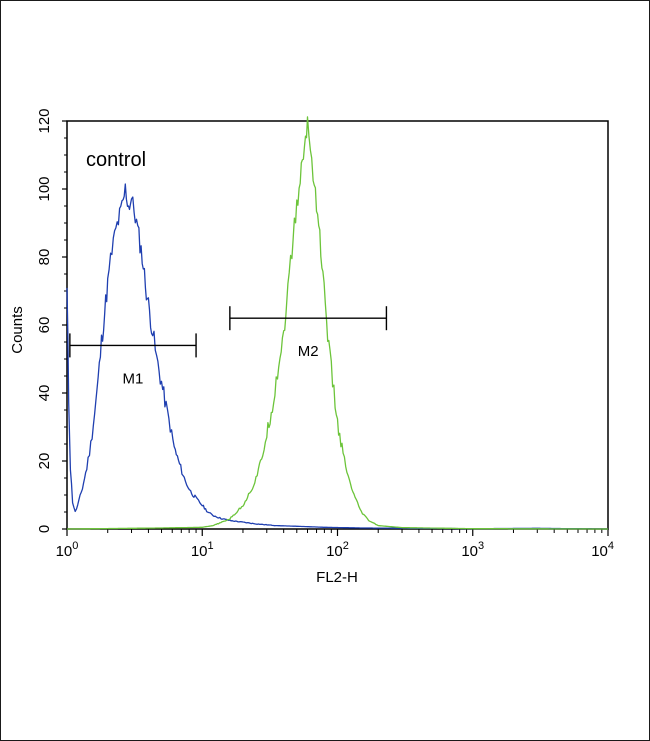 The height and width of the screenshot is (741, 650). I want to click on x-tick-base-2: 10, so click(334, 551).